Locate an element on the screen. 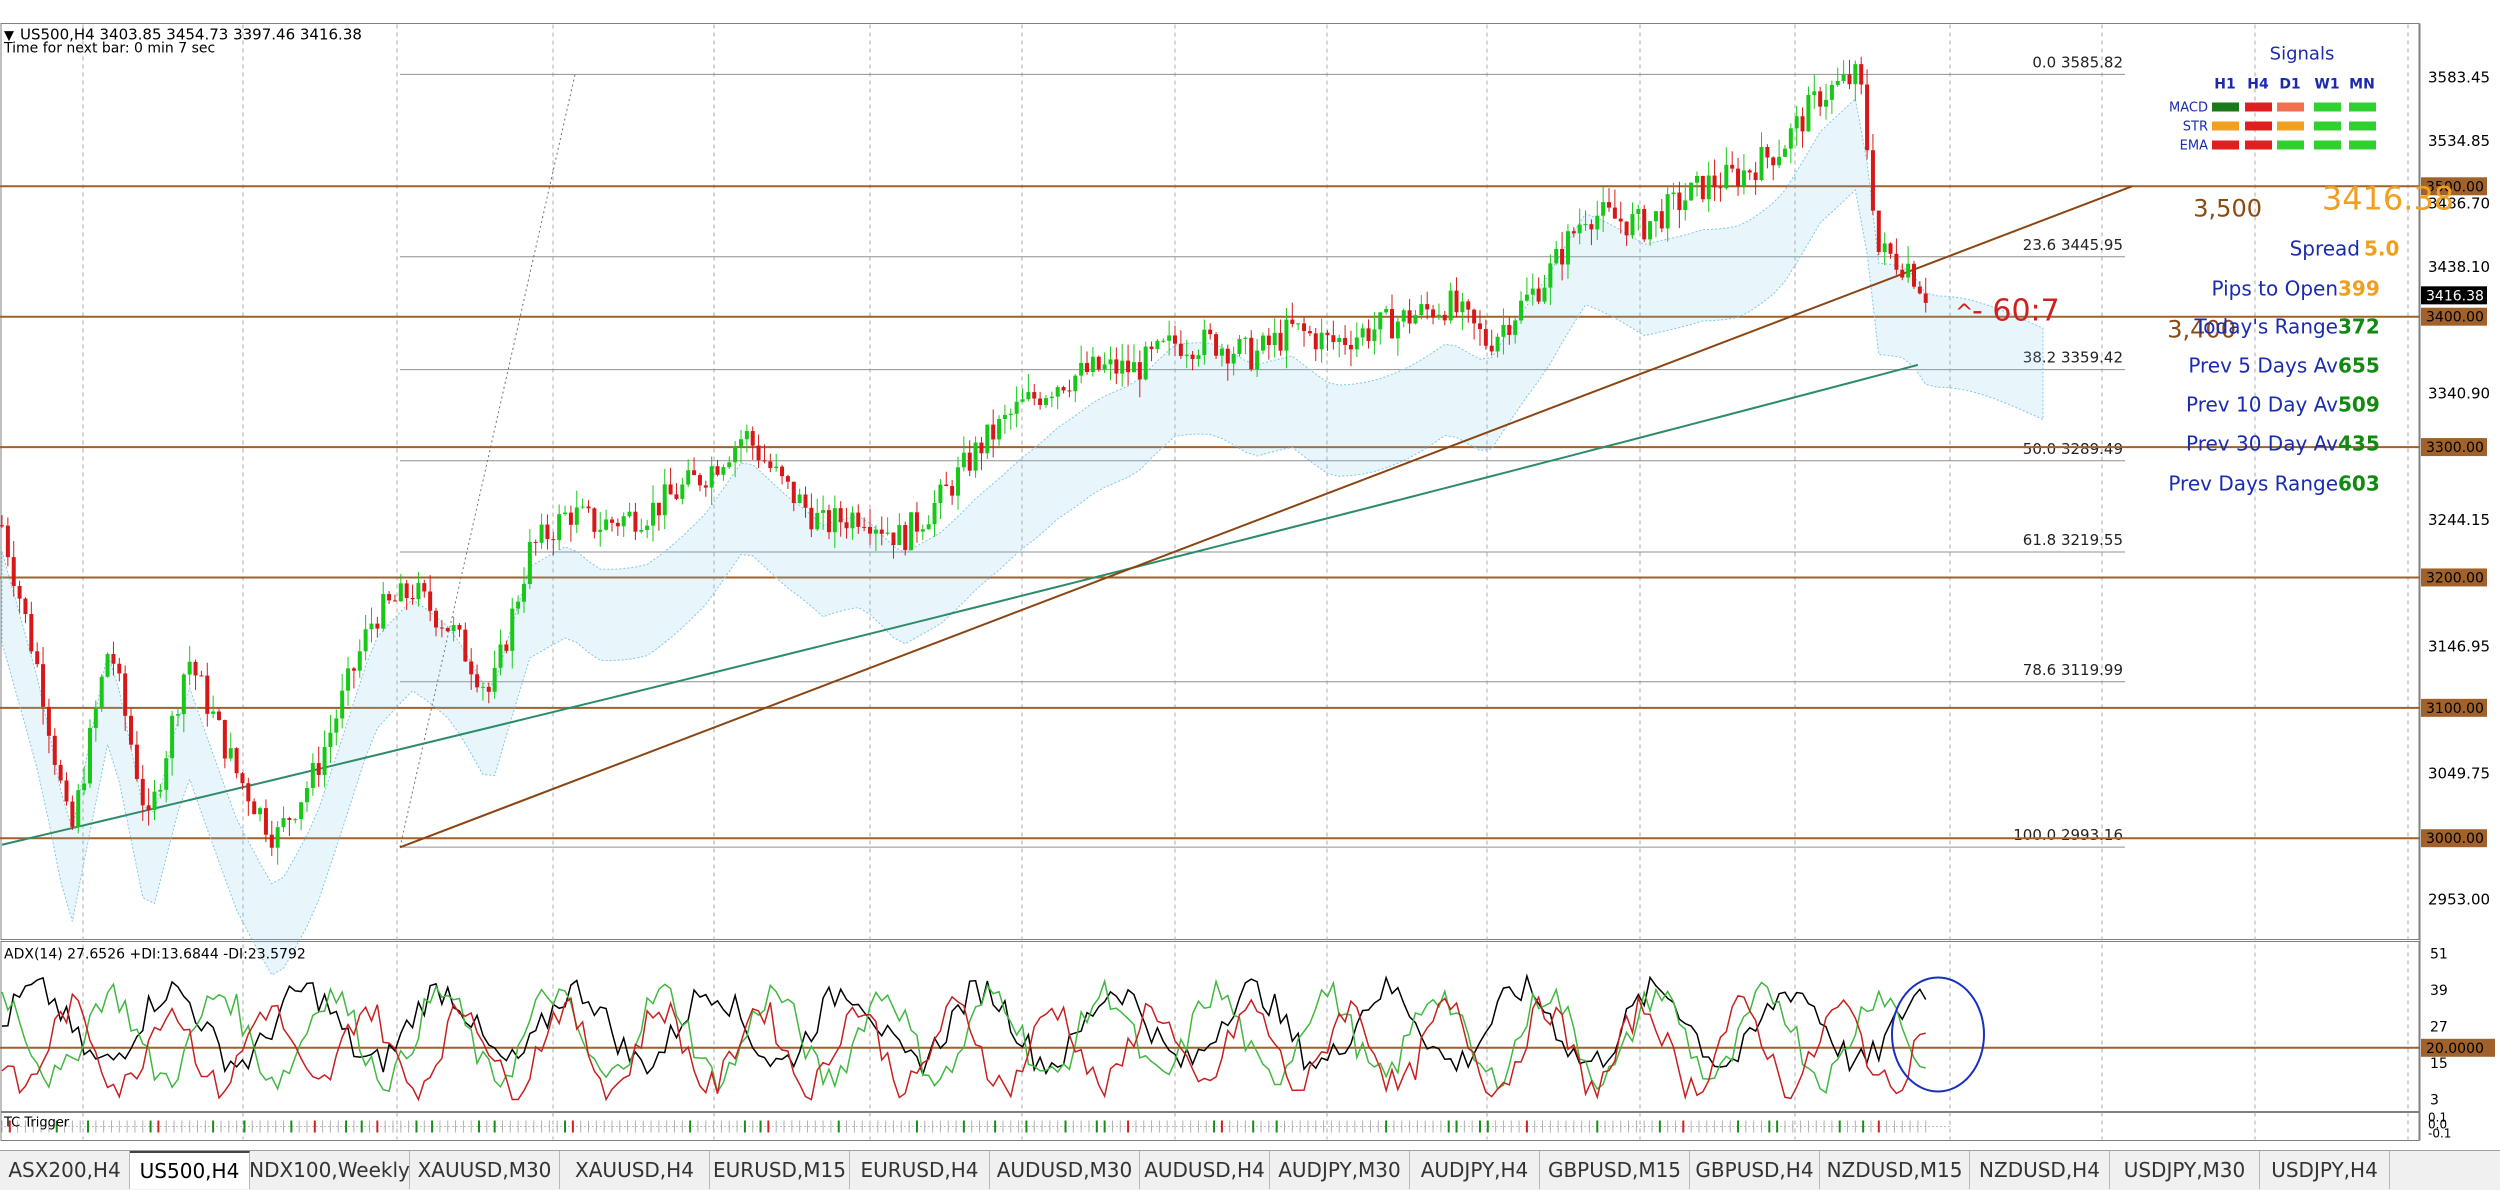 The height and width of the screenshot is (1190, 2500). tab-us500-h4: US500,H4 is located at coordinates (190, 1170).